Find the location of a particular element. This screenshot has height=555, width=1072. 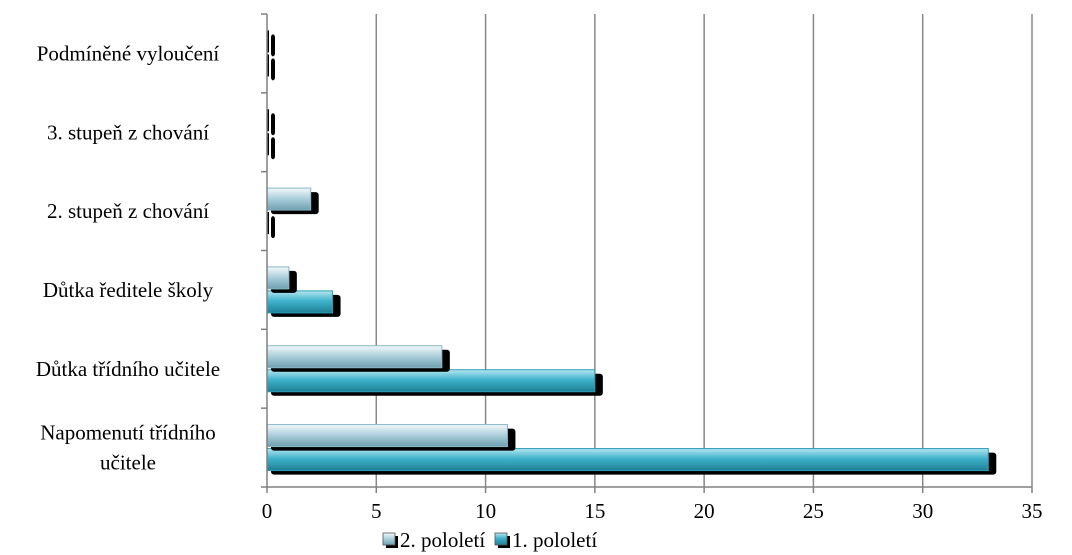

category-label-2: Důtka ředitele školy is located at coordinates (128, 290).